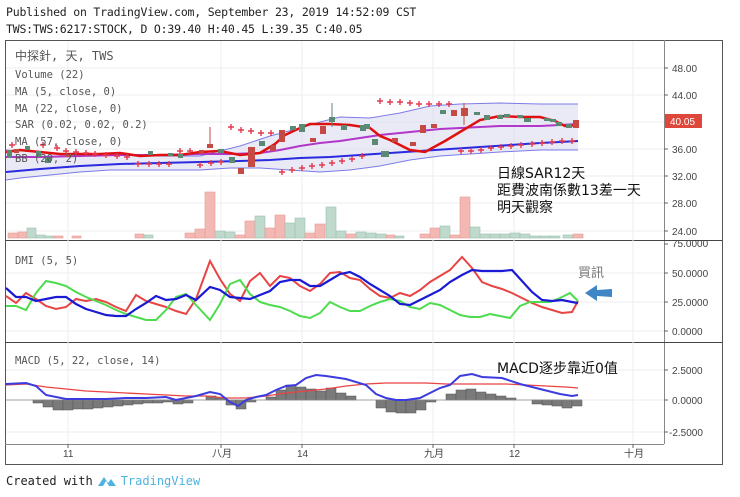 Image resolution: width=740 pixels, height=497 pixels. What do you see at coordinates (598, 293) in the screenshot?
I see `arrow-left-icon` at bounding box center [598, 293].